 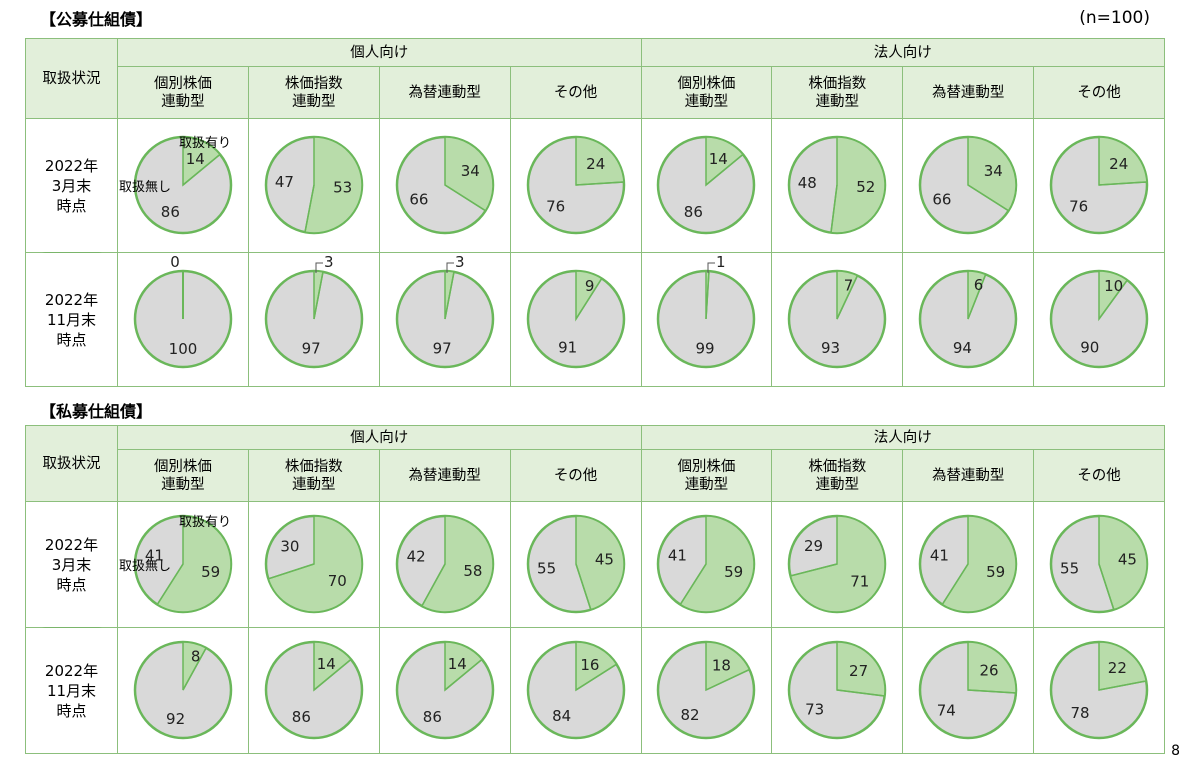 What do you see at coordinates (860, 581) in the screenshot?
I see `pie-label-yes: 71` at bounding box center [860, 581].